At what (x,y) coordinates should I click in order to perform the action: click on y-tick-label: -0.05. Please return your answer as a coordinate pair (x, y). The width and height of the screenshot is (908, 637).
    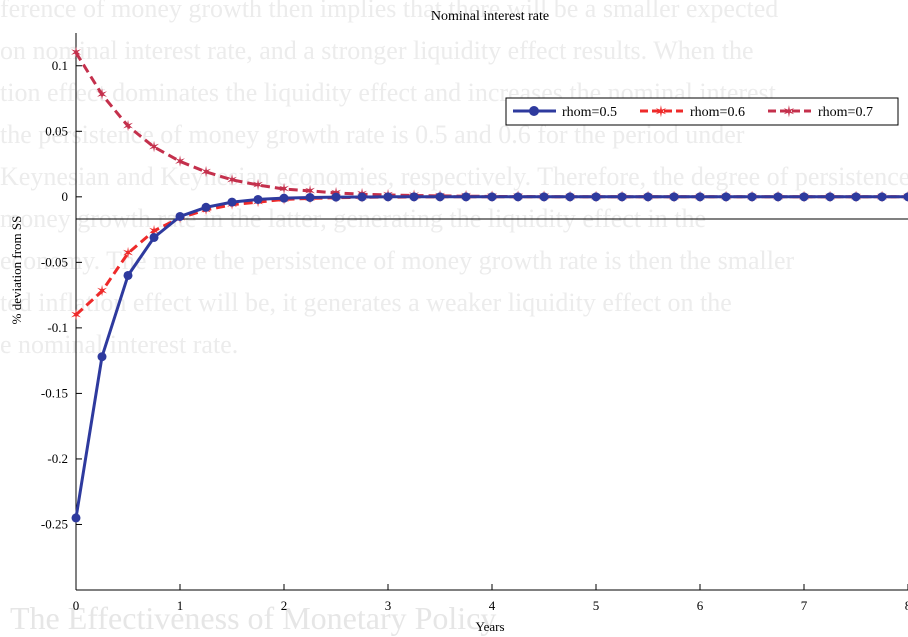
    Looking at the image, I should click on (54, 261).